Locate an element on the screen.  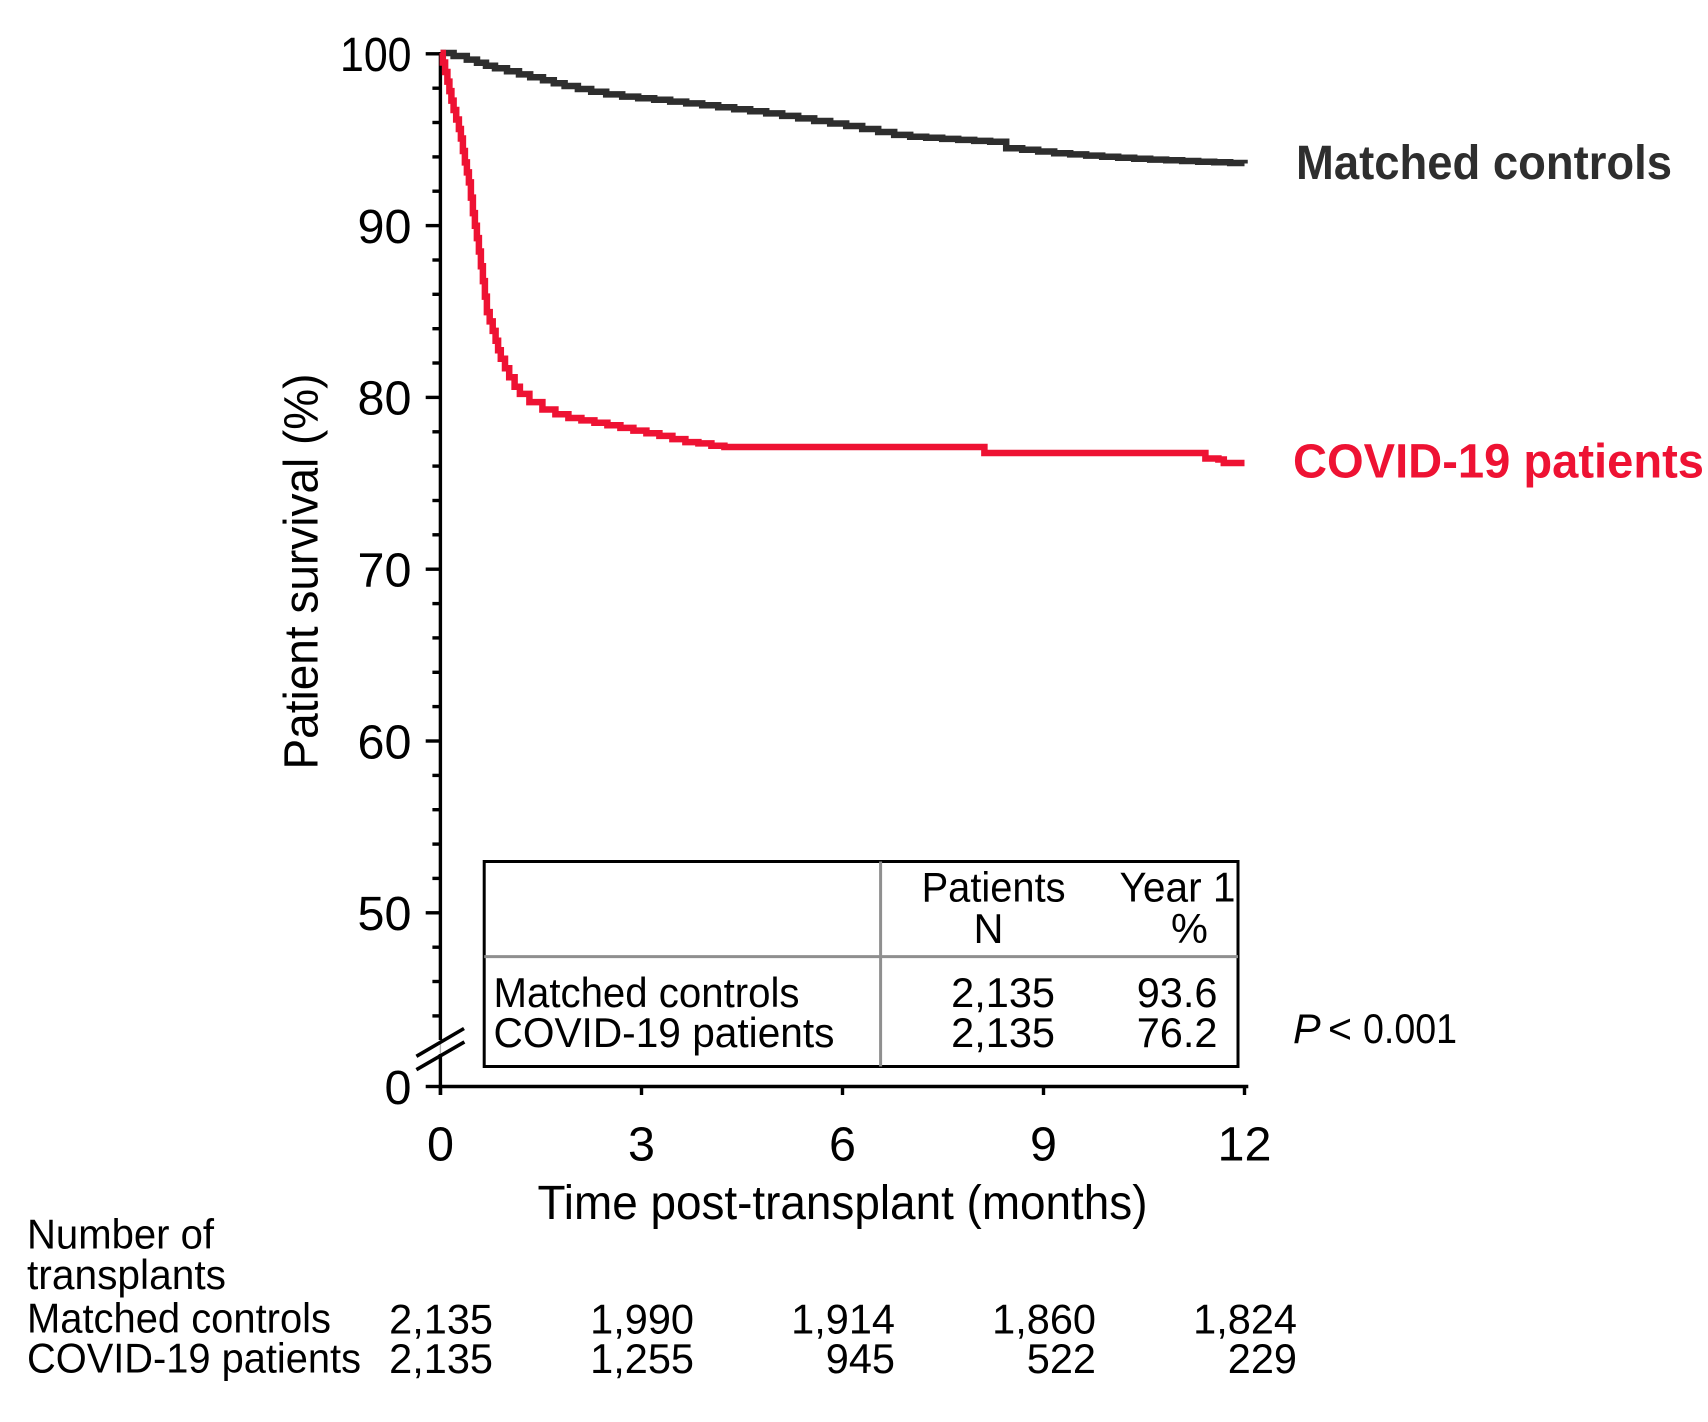
svg-text: Patients is located at coordinates (994, 887).